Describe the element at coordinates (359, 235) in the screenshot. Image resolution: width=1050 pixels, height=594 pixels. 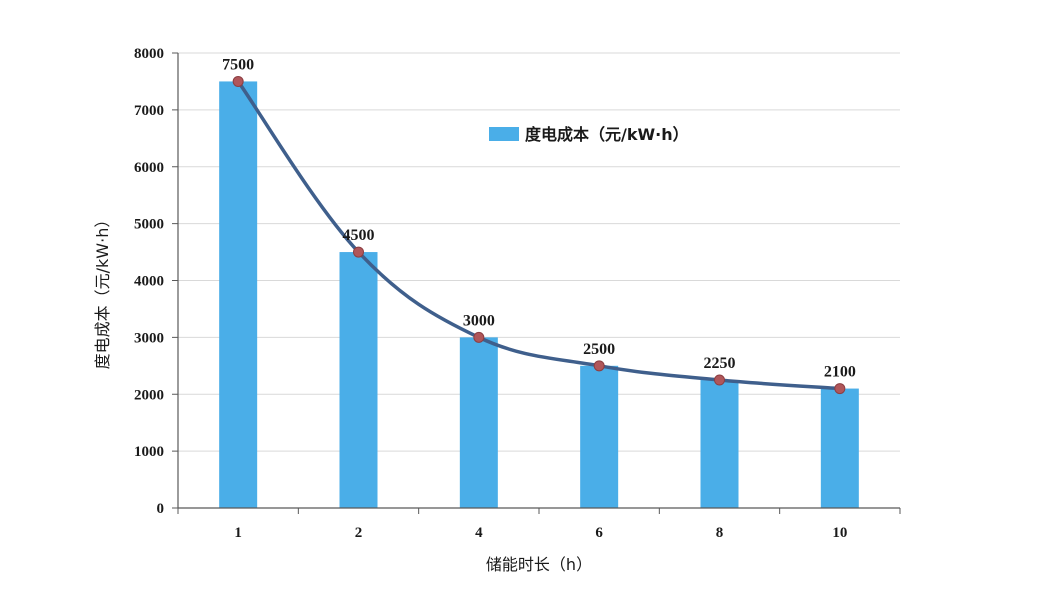
I see `data-label: 4500` at that location.